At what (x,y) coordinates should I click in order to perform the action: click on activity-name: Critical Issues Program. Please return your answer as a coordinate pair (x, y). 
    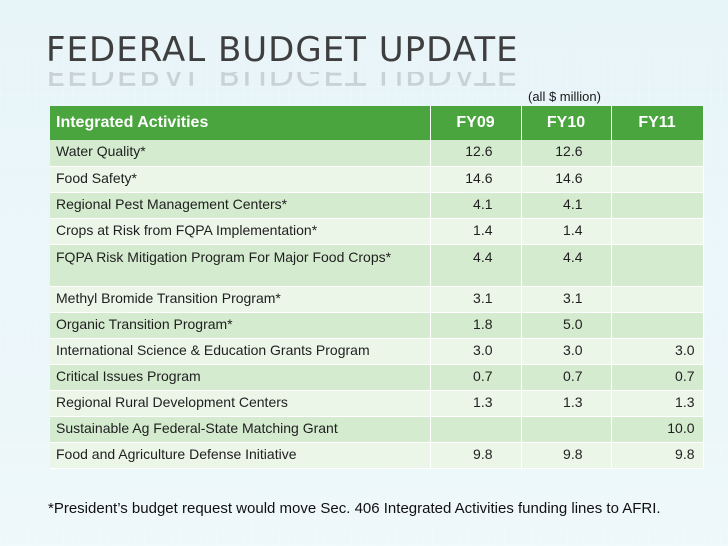
    Looking at the image, I should click on (240, 377).